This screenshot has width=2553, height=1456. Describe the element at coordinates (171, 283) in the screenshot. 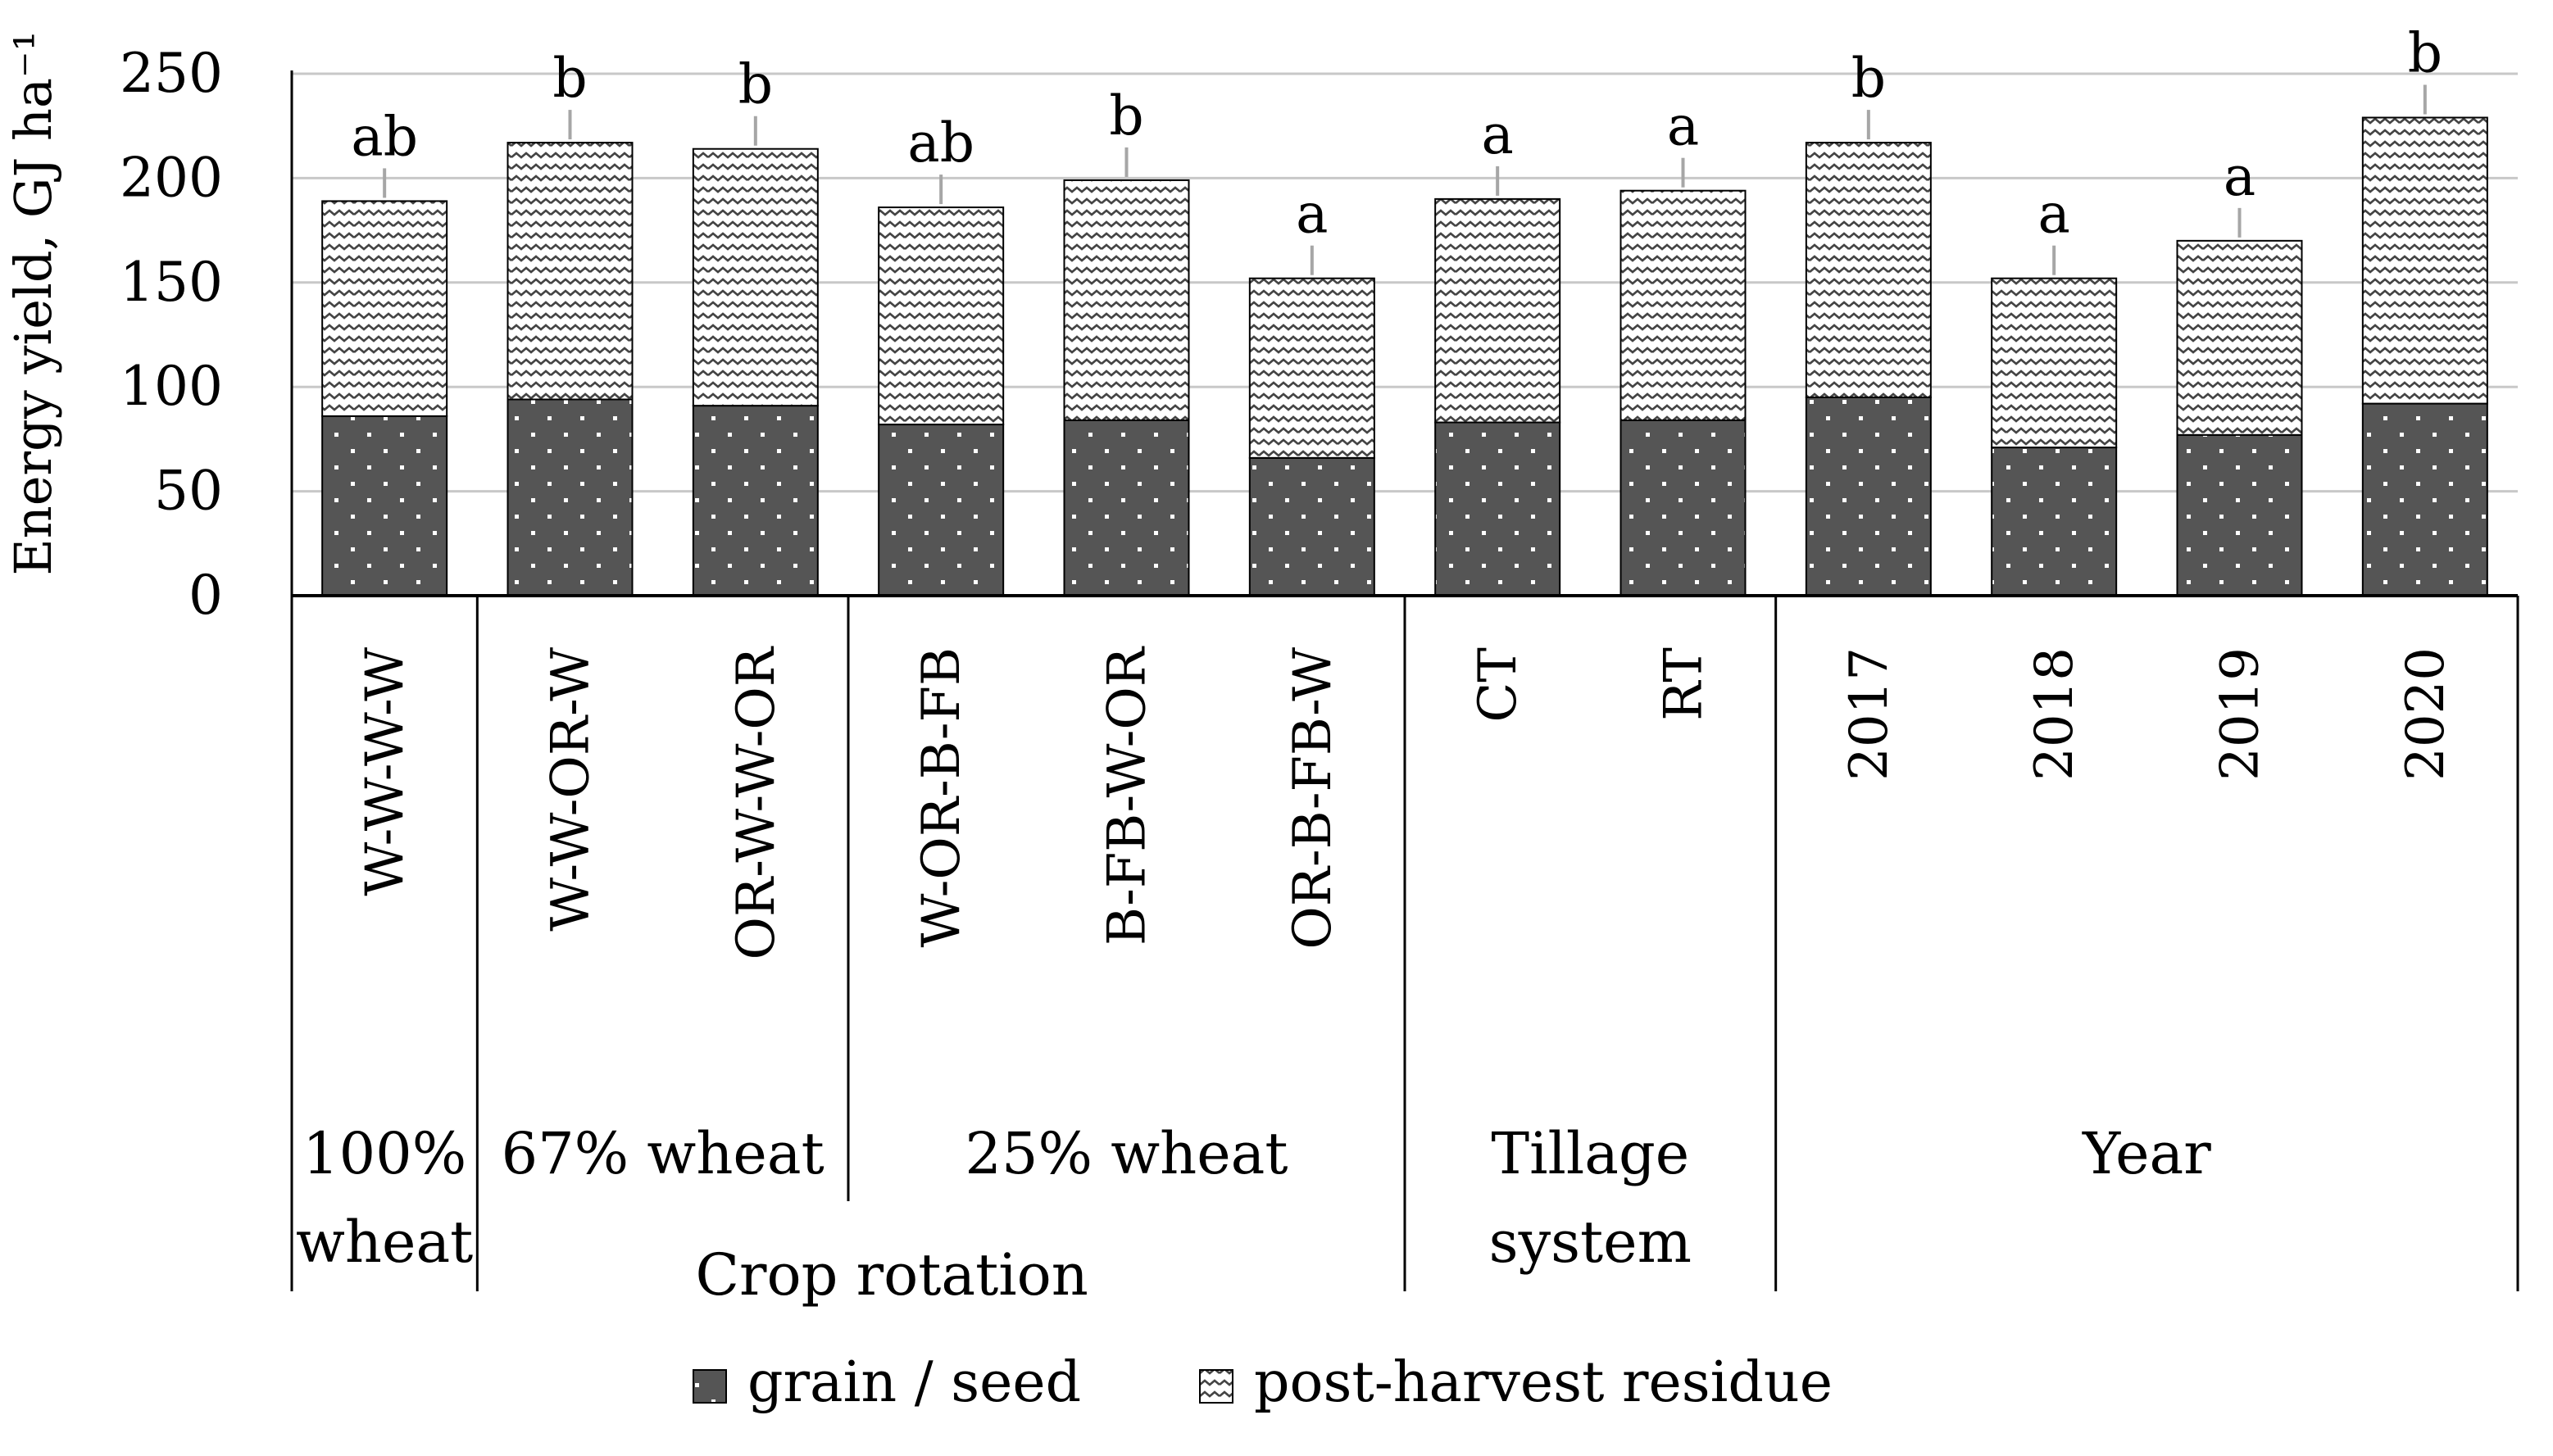

I see `y-tick-label-150: 150` at that location.